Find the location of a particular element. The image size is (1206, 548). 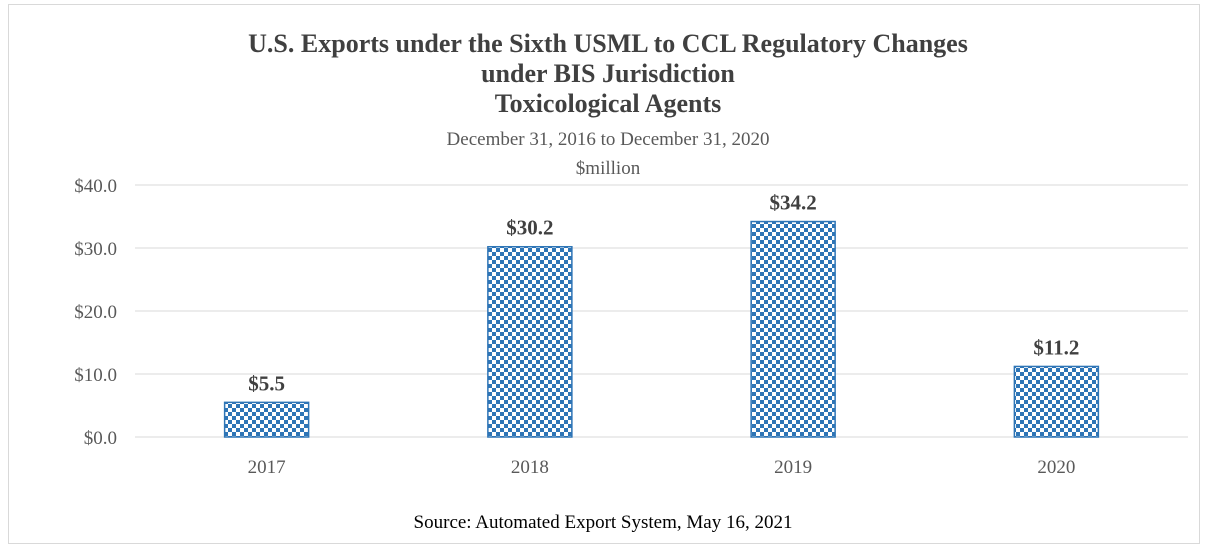

bar-2020 is located at coordinates (1056, 401).